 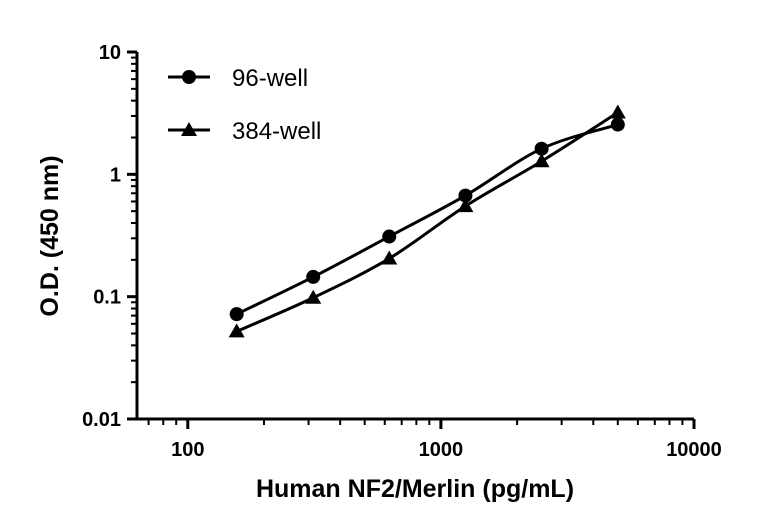 What do you see at coordinates (115, 175) in the screenshot?
I see `y-tick-label: 1` at bounding box center [115, 175].